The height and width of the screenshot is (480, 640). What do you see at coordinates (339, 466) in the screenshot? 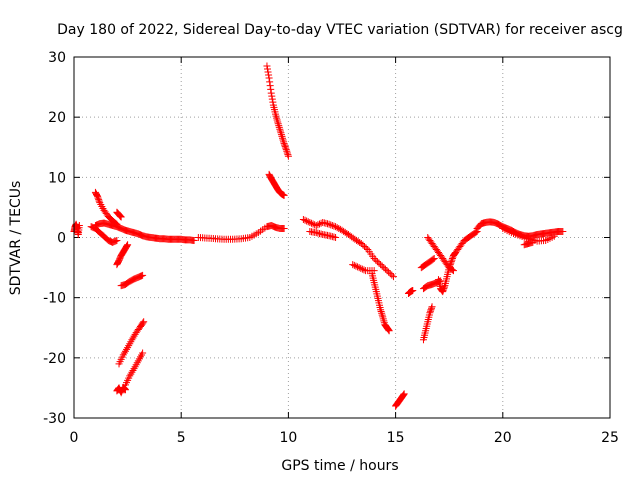
I see `x-axis-label: GPS time / hours` at bounding box center [339, 466].